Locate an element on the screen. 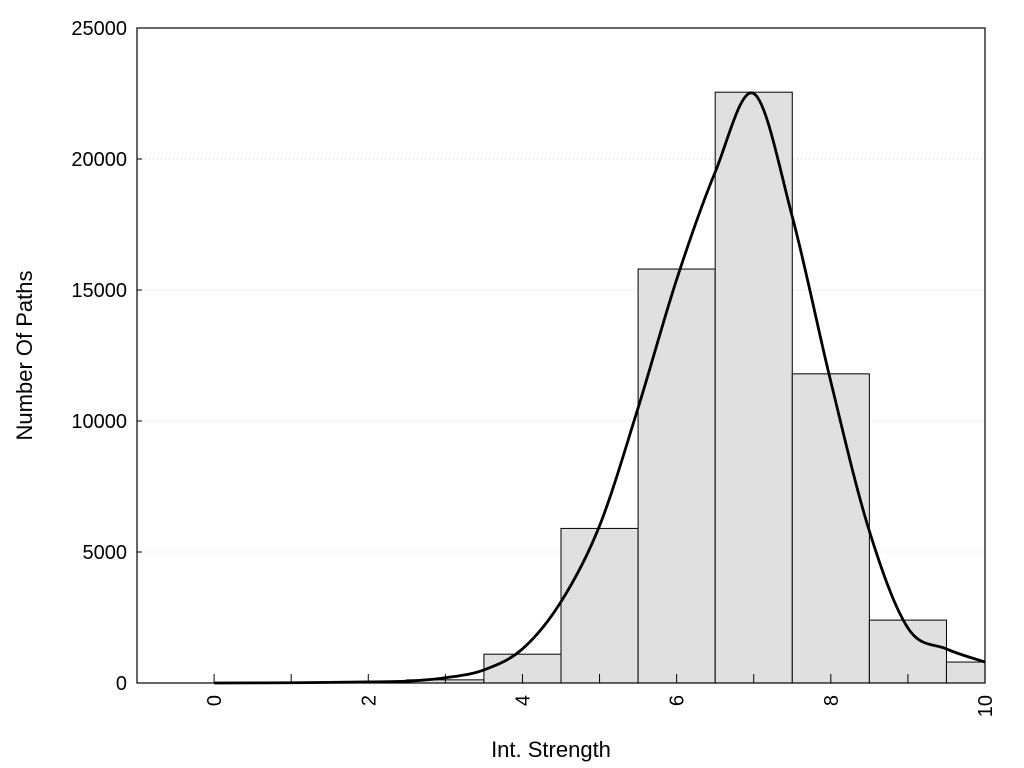 The height and width of the screenshot is (768, 1024). y-tick-label: 20000 is located at coordinates (99, 160).